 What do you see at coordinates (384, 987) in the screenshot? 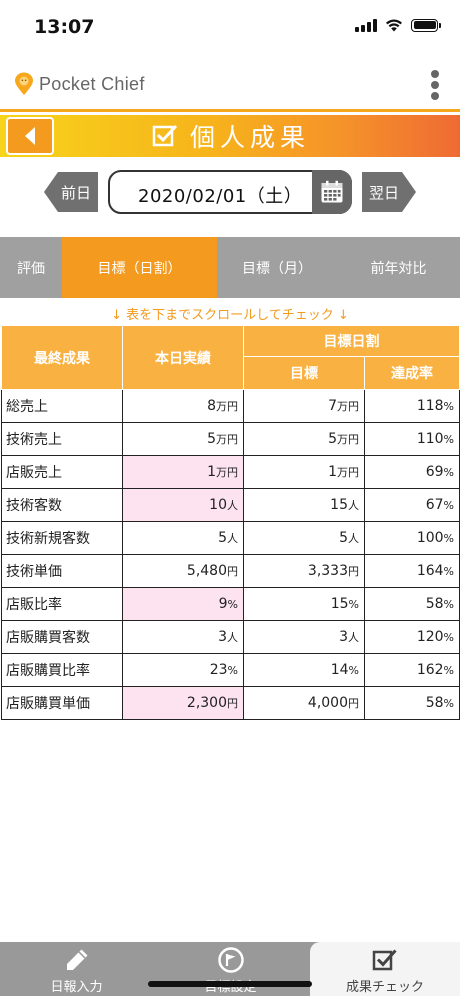
I see `nav-label: 成果チェック` at bounding box center [384, 987].